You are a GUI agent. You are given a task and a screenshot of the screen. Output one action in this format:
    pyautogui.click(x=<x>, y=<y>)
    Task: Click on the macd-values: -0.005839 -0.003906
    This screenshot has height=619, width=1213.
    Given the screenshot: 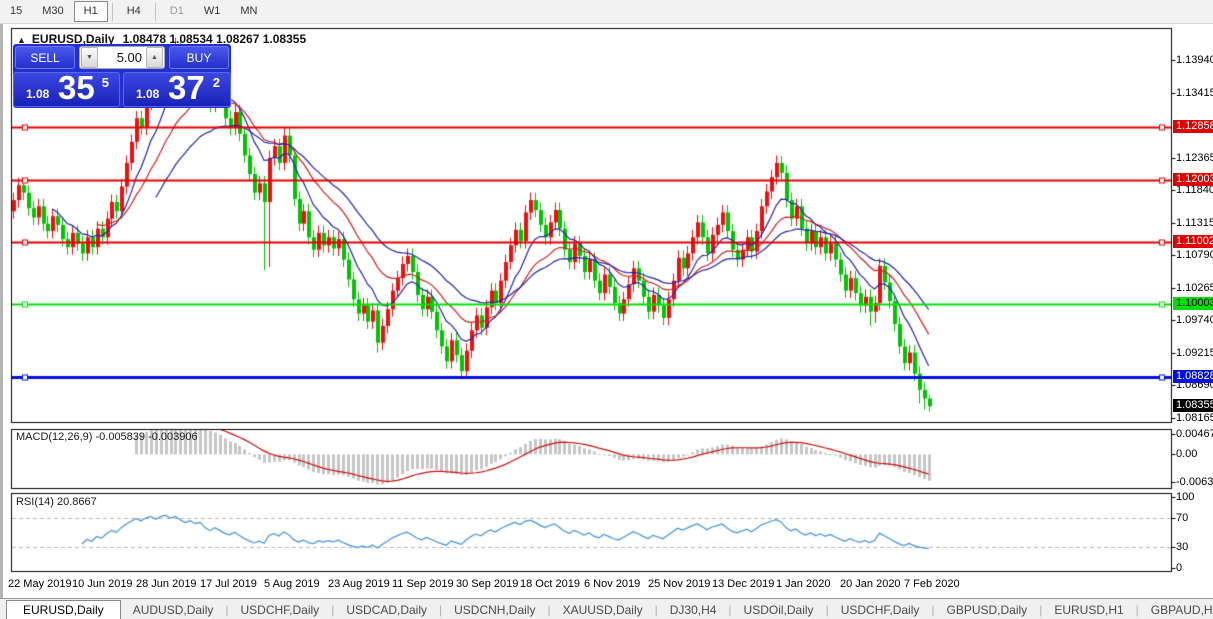 What is the action you would take?
    pyautogui.click(x=146, y=437)
    